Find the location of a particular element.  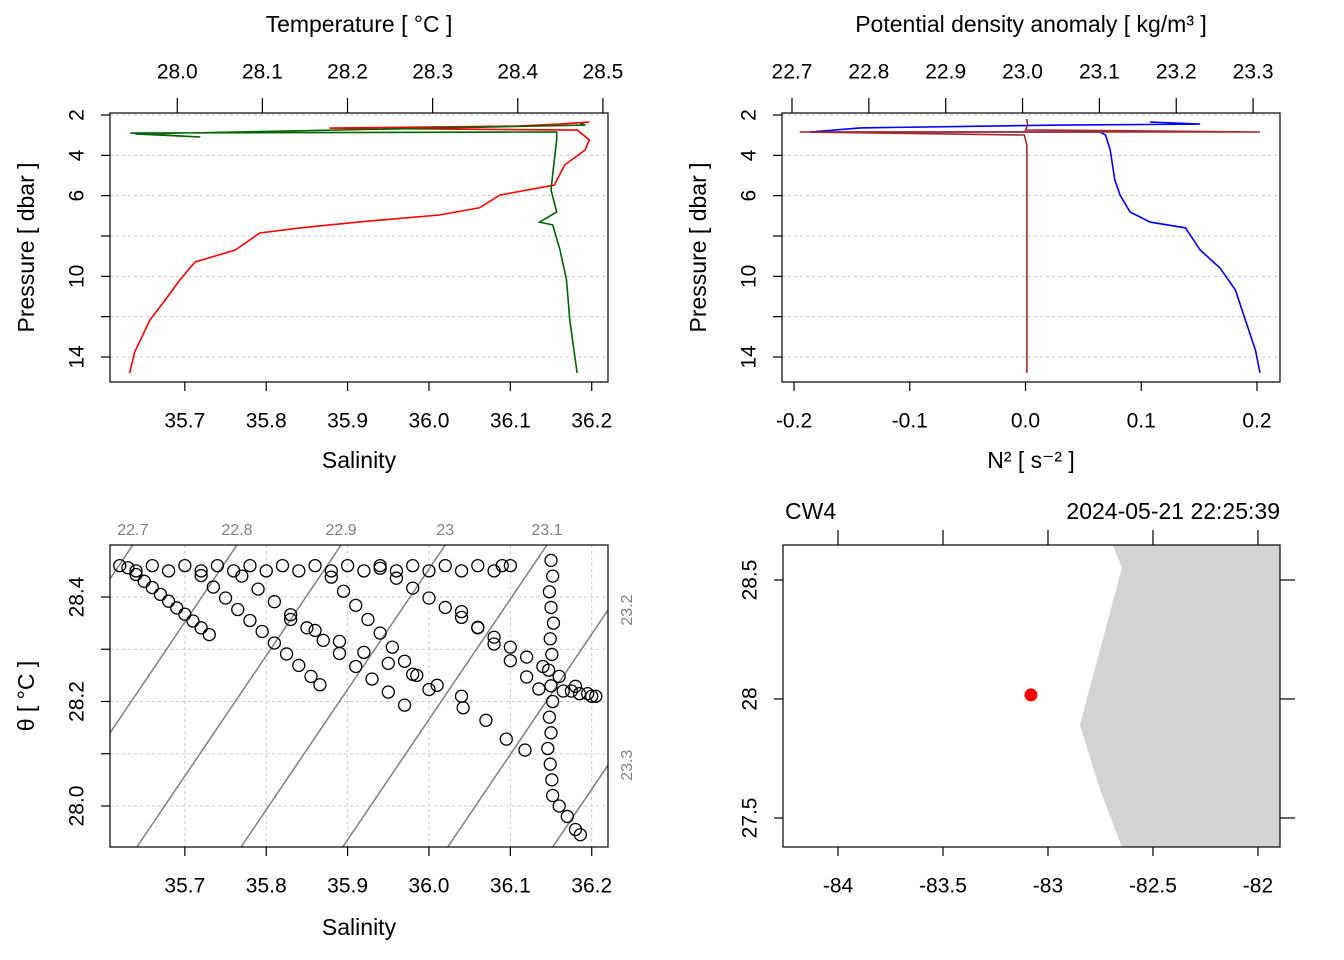

y-tick-label: 28.2 is located at coordinates (77, 701).